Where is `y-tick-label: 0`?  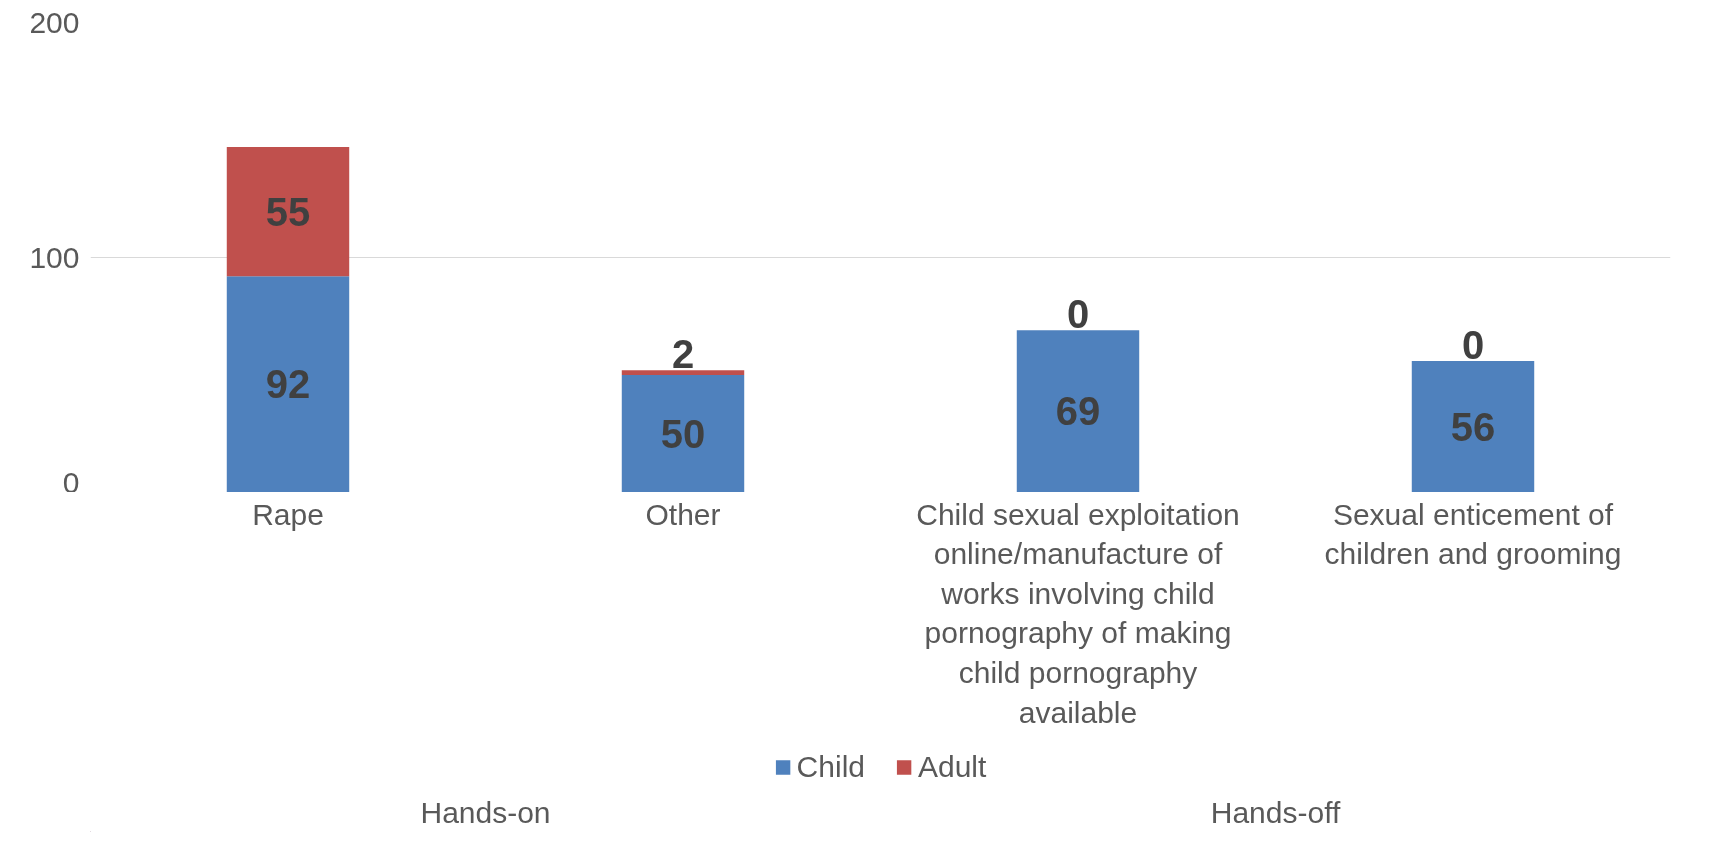 y-tick-label: 0 is located at coordinates (71, 482).